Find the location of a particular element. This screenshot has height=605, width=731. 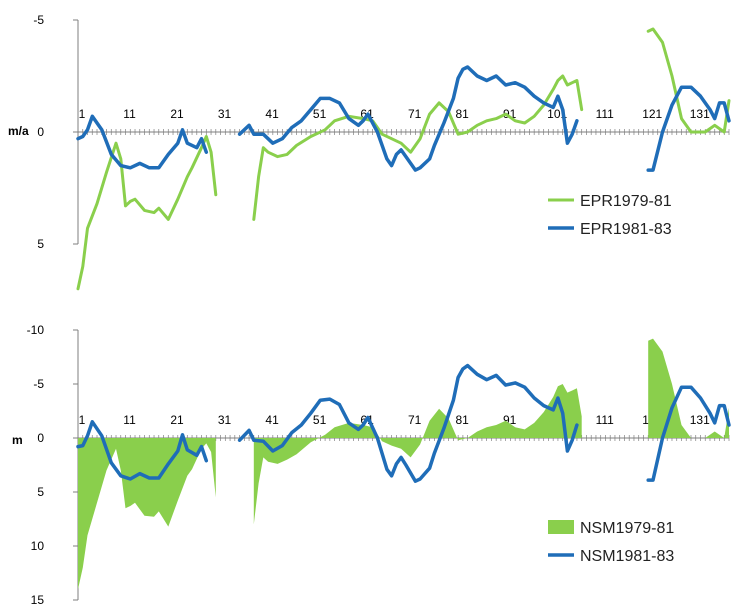

nsm-x-tick-label: 51 is located at coordinates (320, 420).